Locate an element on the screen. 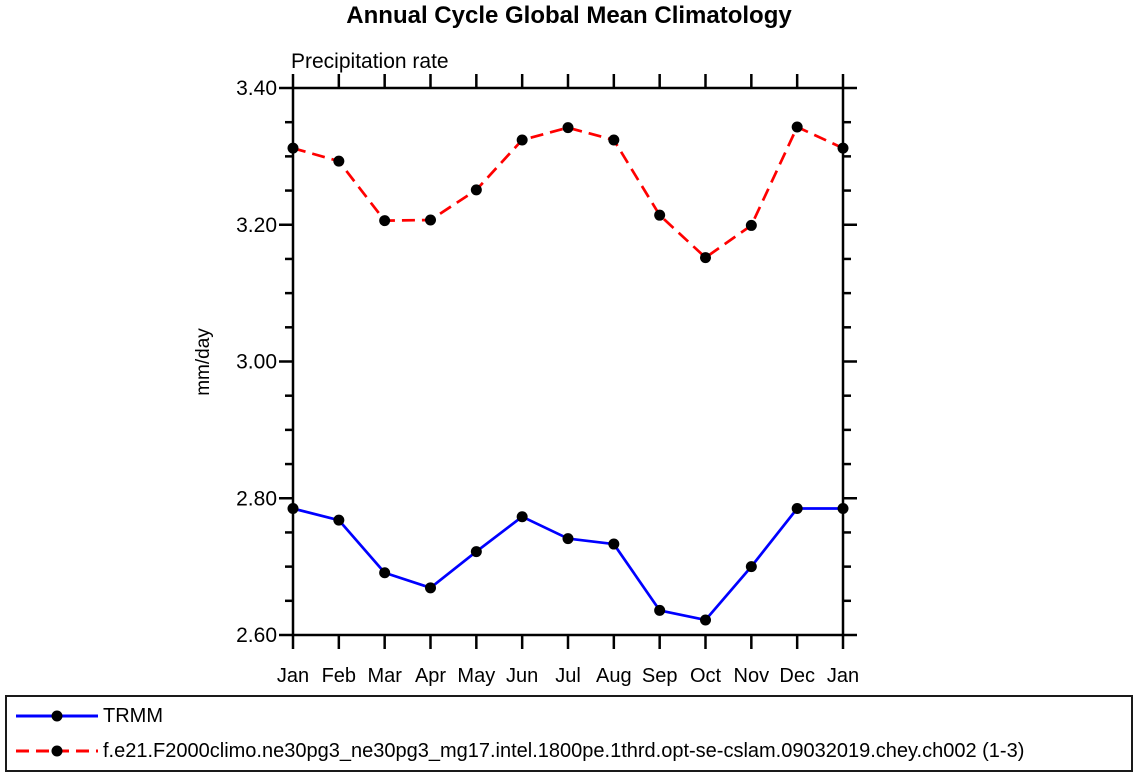  y-tick-label: 3.40 is located at coordinates (256, 88).